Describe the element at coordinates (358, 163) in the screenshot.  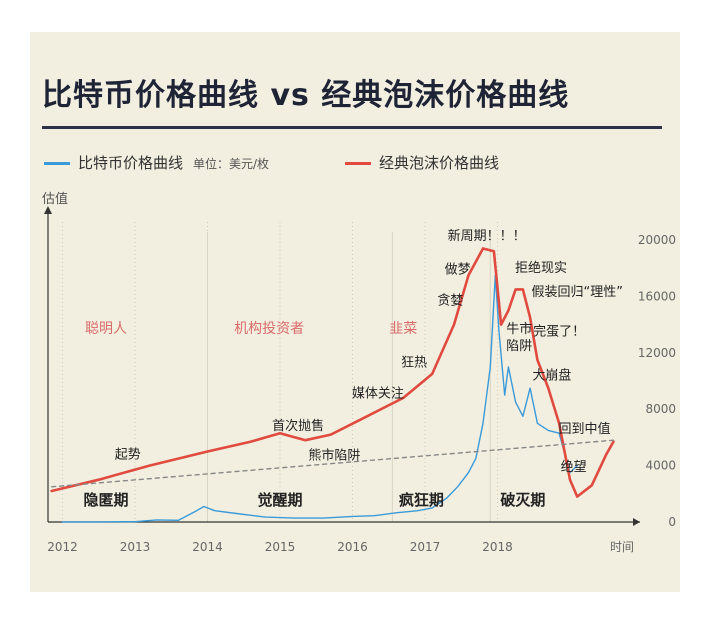
I see `legend-bubble-swatch` at that location.